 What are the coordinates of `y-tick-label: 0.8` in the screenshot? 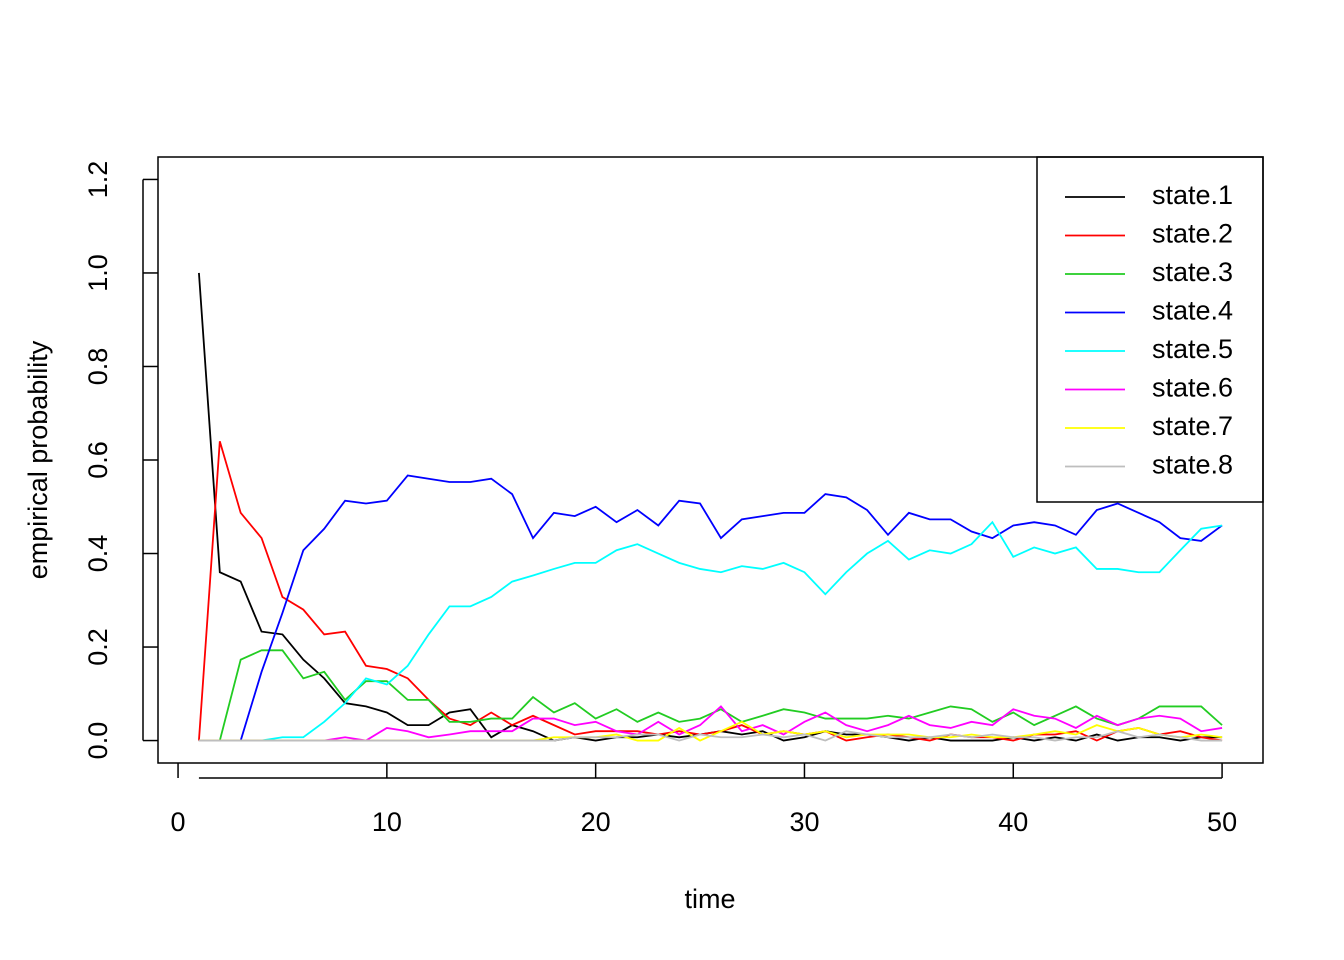 It's located at (98, 367).